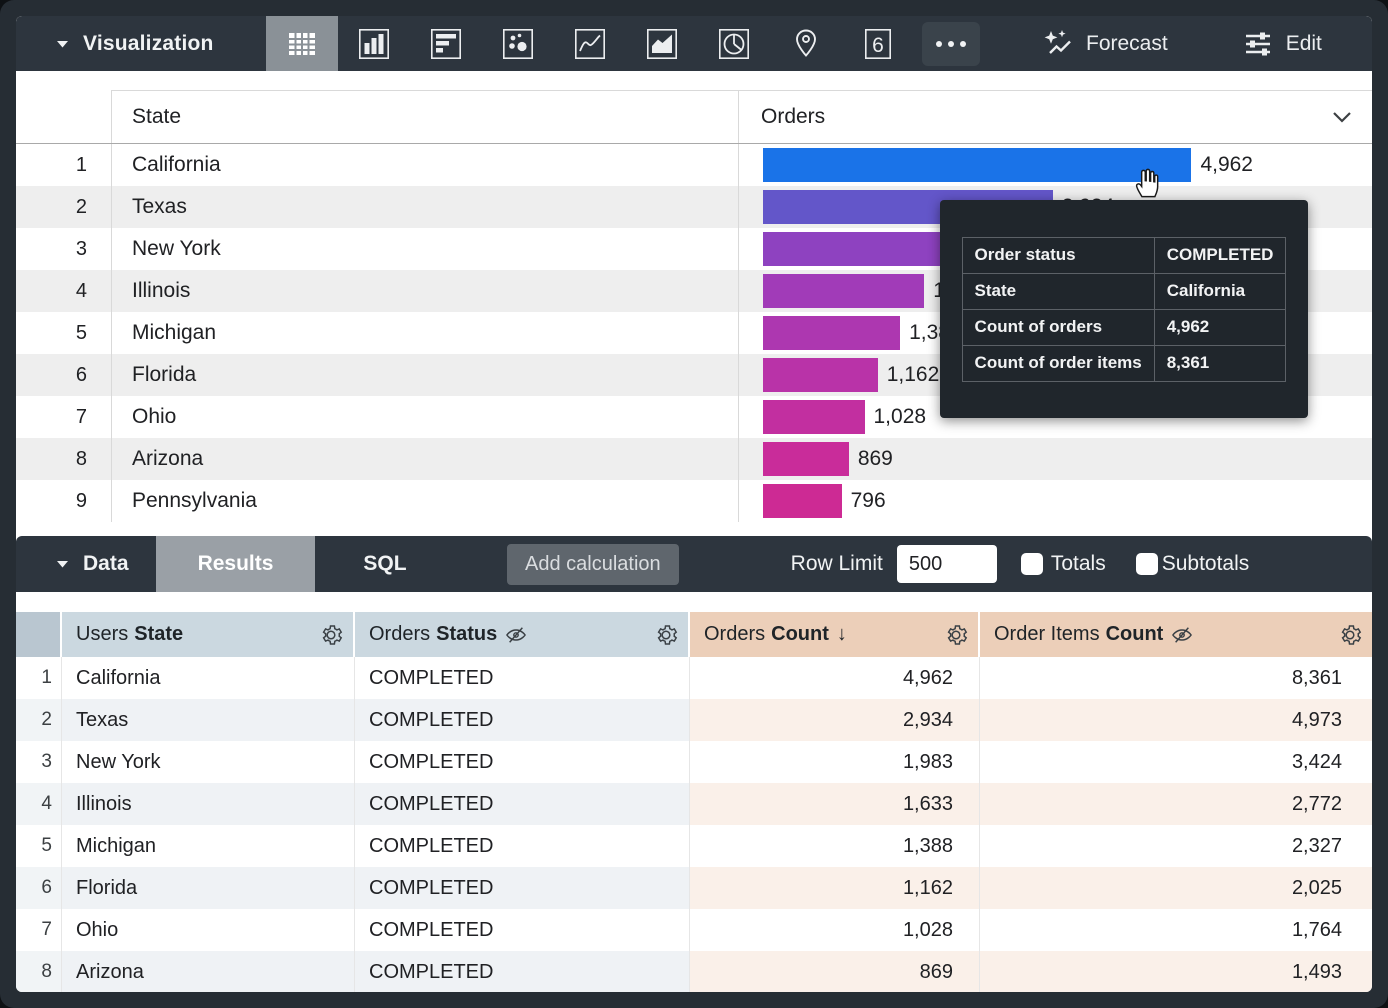 The width and height of the screenshot is (1388, 1008). What do you see at coordinates (1057, 41) in the screenshot?
I see `forecast-sparkle-icon` at bounding box center [1057, 41].